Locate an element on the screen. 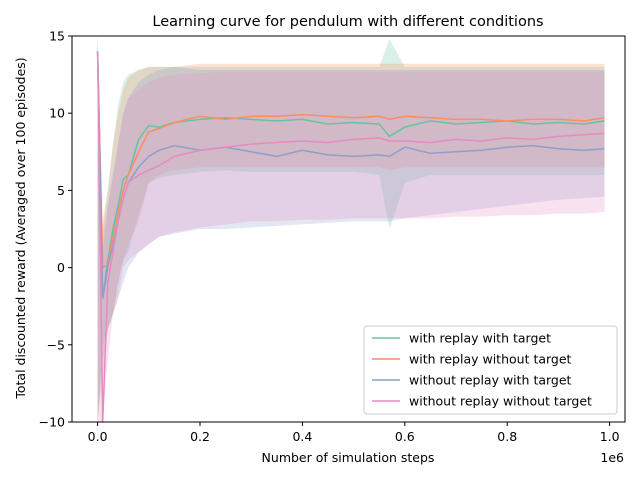  x-tick-label: 0.0 is located at coordinates (98, 436).